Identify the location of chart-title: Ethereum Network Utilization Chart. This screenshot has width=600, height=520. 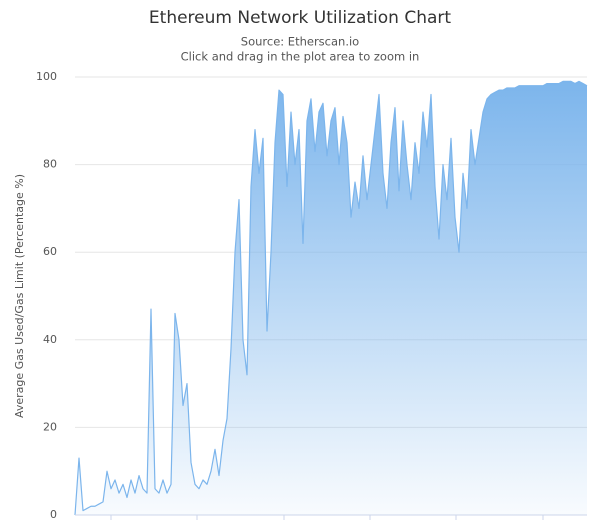
(300, 18).